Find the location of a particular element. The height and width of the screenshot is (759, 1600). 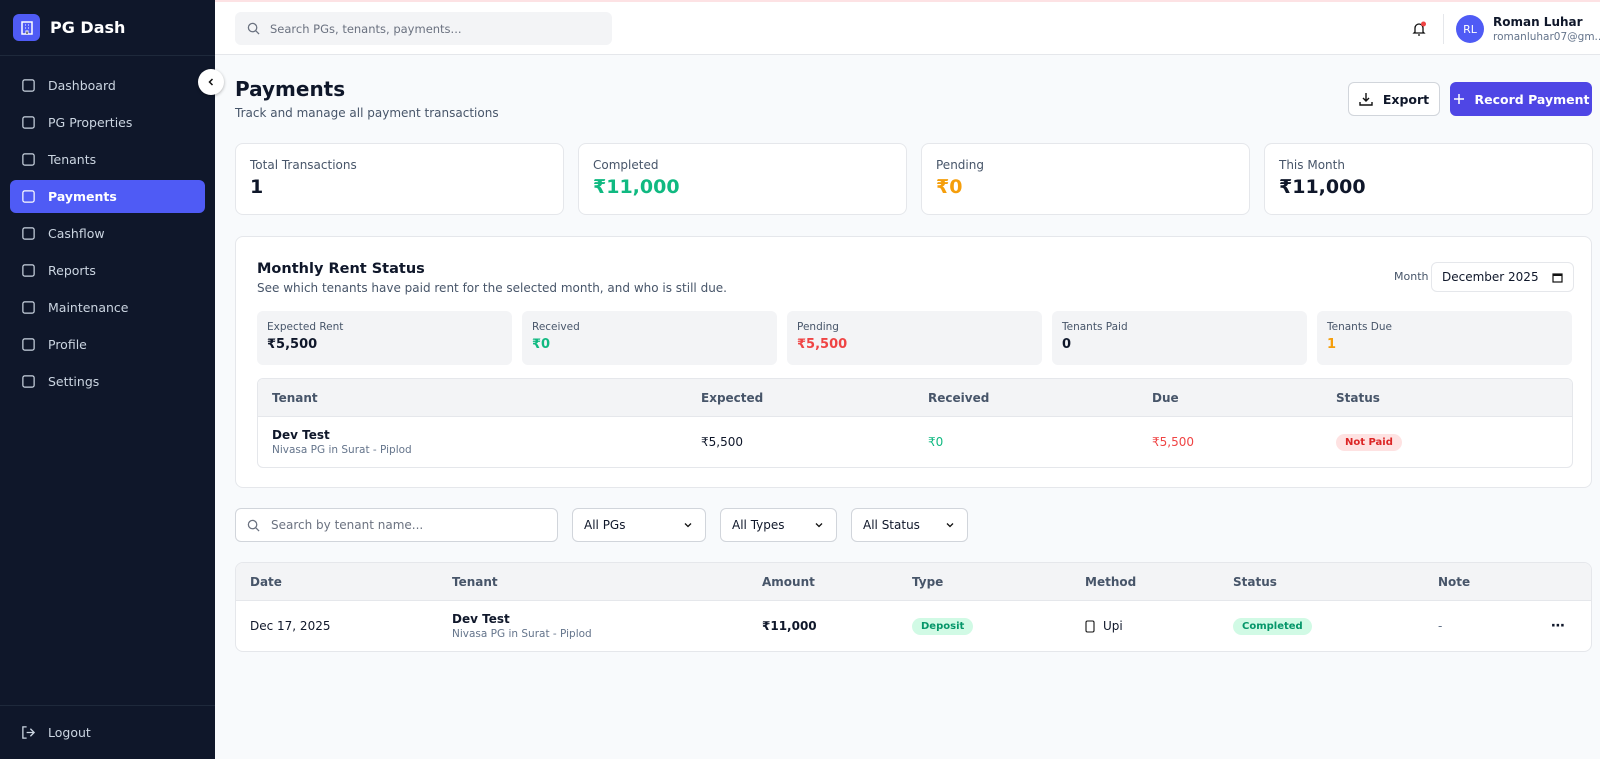

stat-label: Completed is located at coordinates (626, 165).